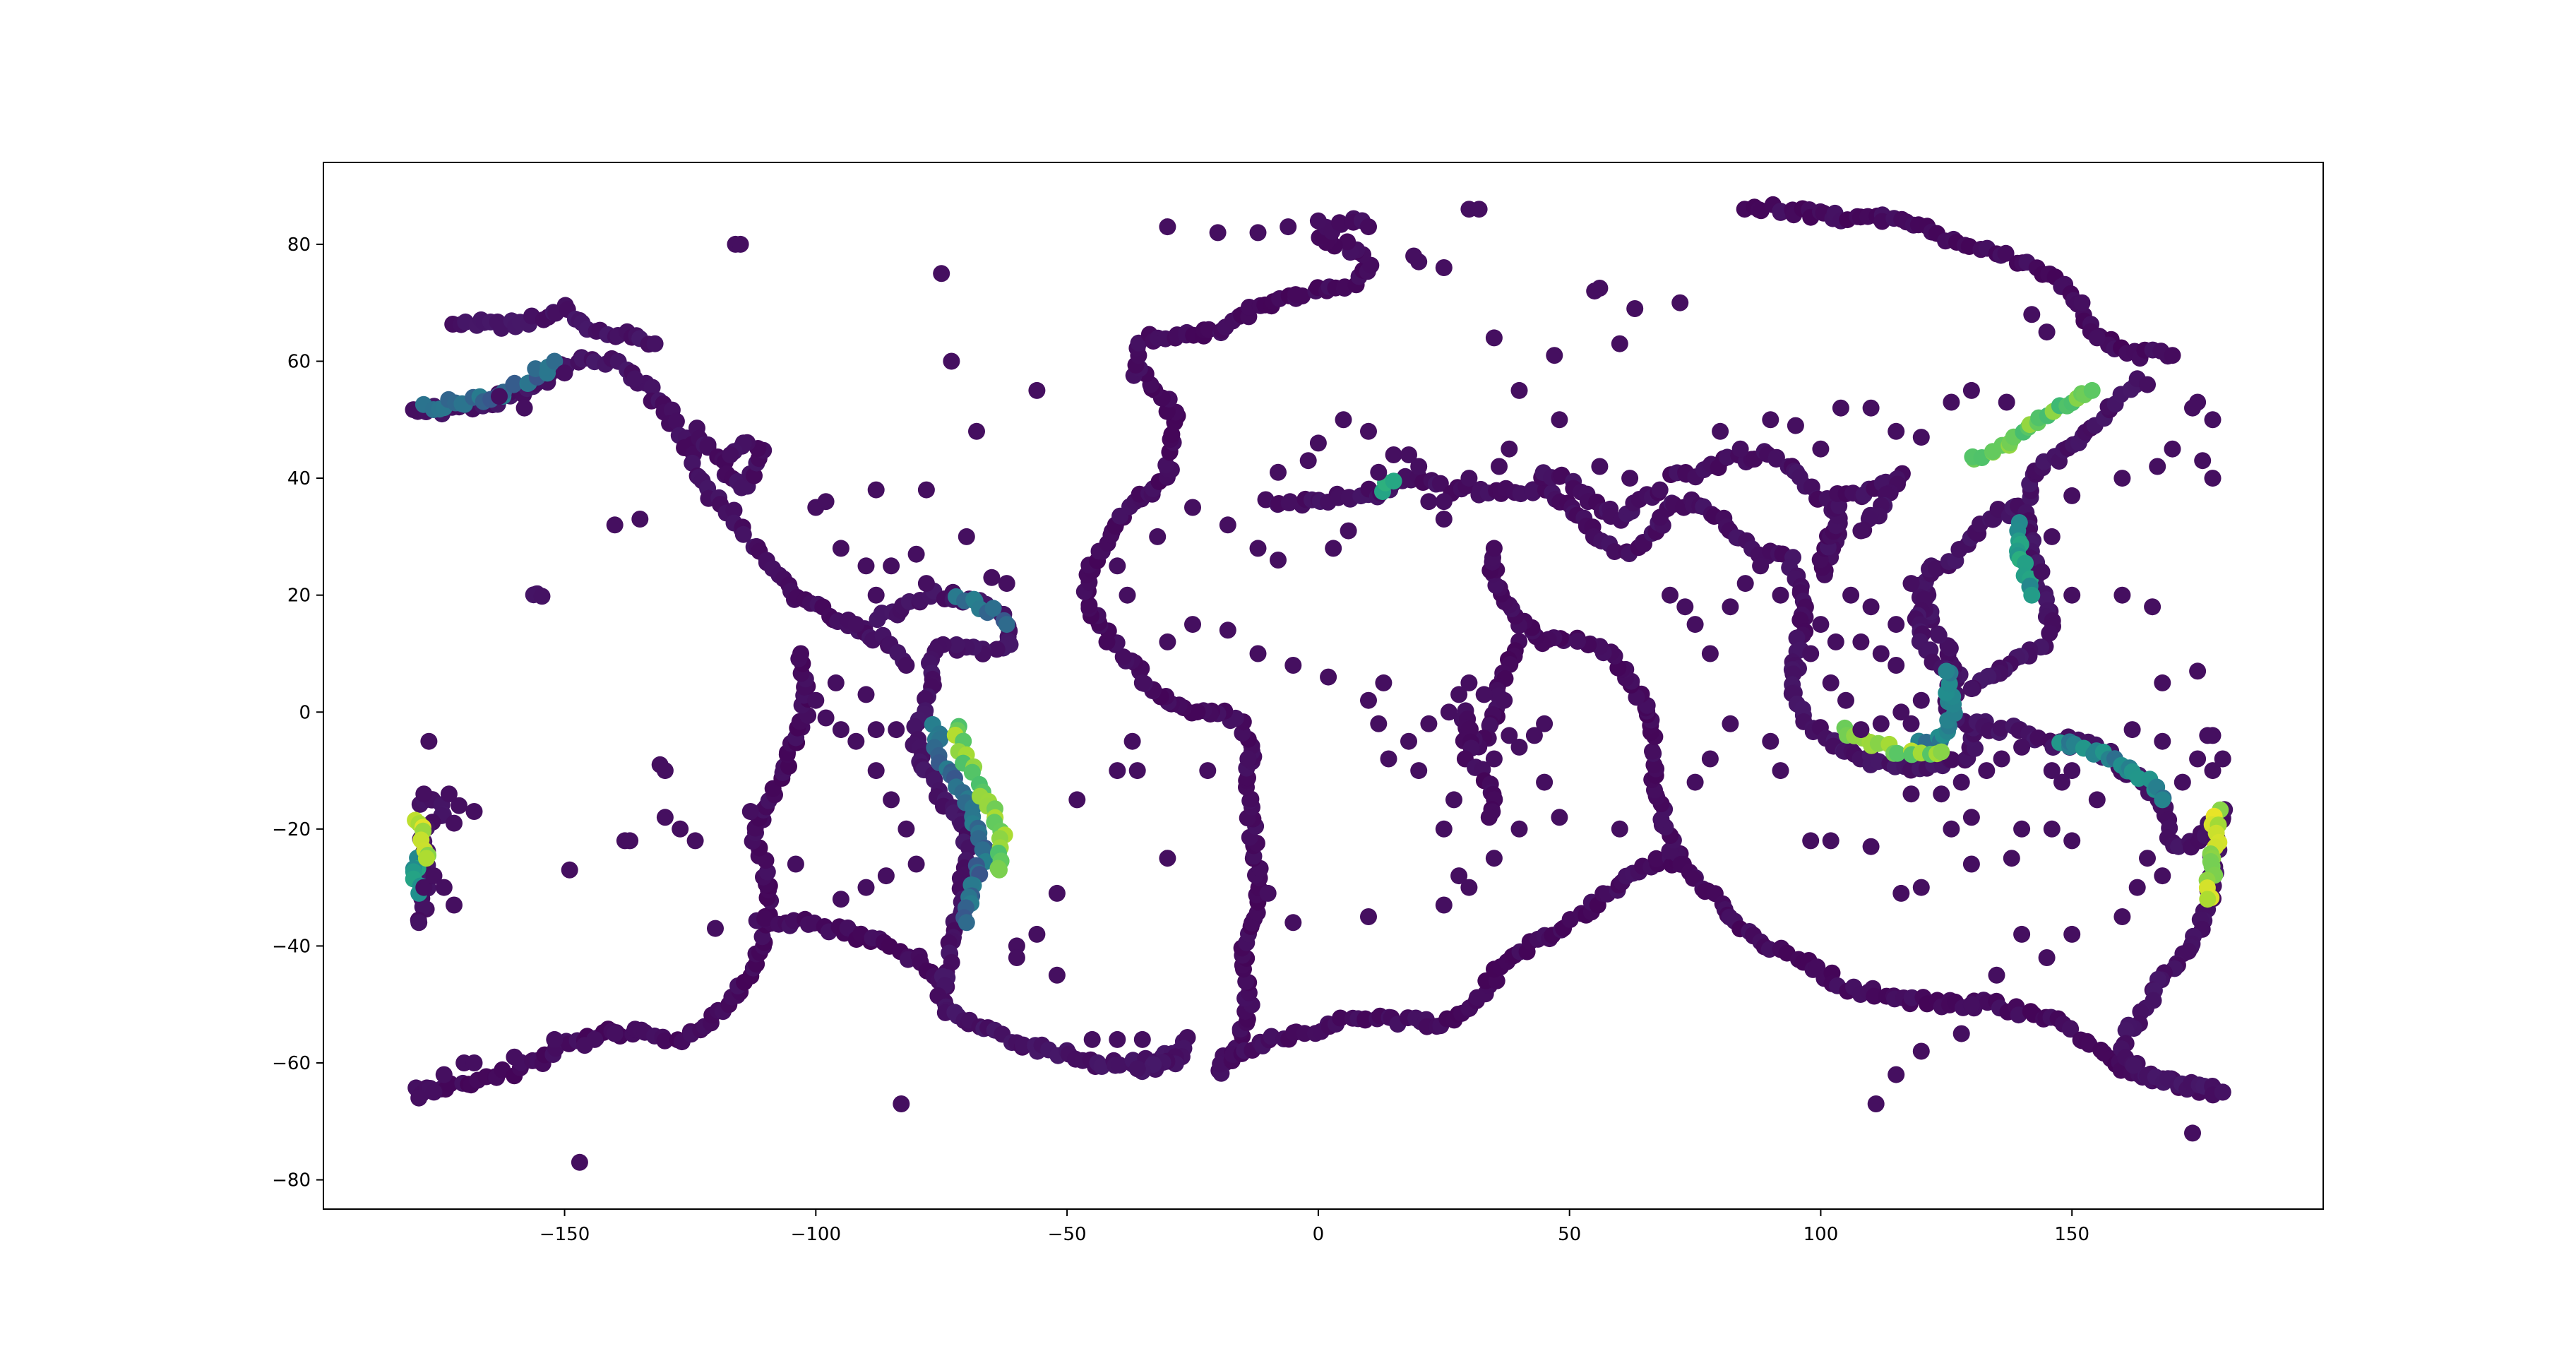  Describe the element at coordinates (1314, 1227) in the screenshot. I see `x-axis: −150 −100 −50 0 50 100 150` at that location.